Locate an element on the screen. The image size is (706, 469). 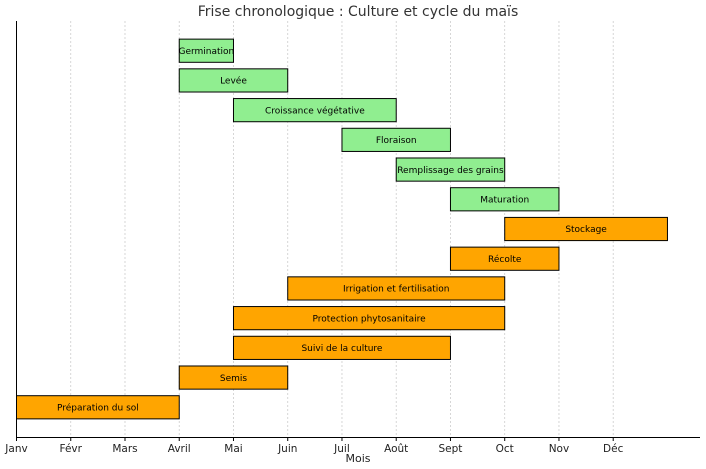
task-label: Suivi de la culture is located at coordinates (341, 349).